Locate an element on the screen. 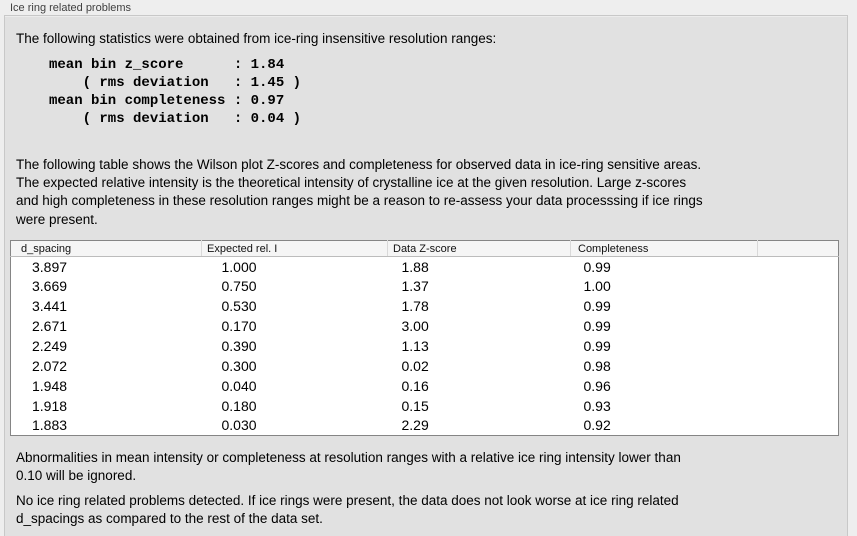 Image resolution: width=857 pixels, height=536 pixels. table-cell: 0.180 is located at coordinates (294, 405).